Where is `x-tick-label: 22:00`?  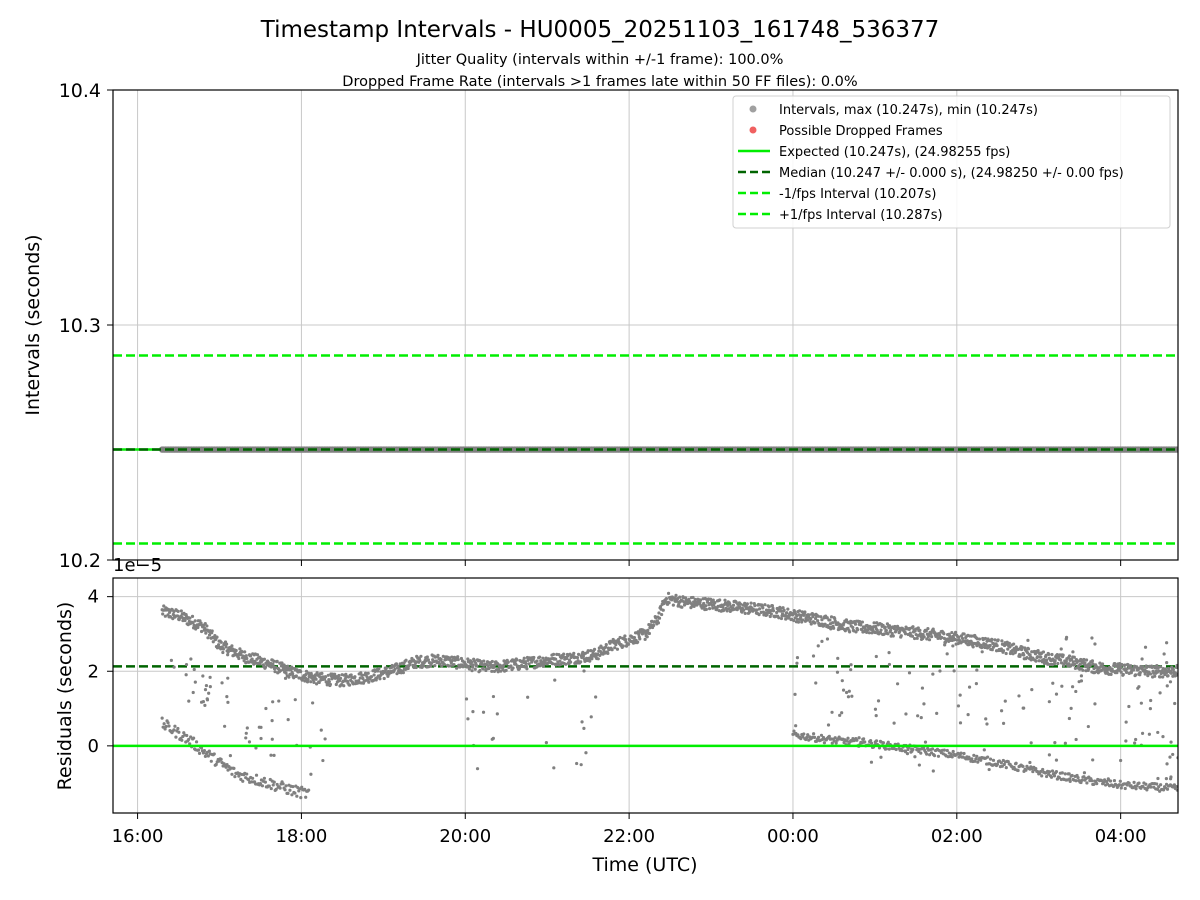
x-tick-label: 22:00 is located at coordinates (629, 836).